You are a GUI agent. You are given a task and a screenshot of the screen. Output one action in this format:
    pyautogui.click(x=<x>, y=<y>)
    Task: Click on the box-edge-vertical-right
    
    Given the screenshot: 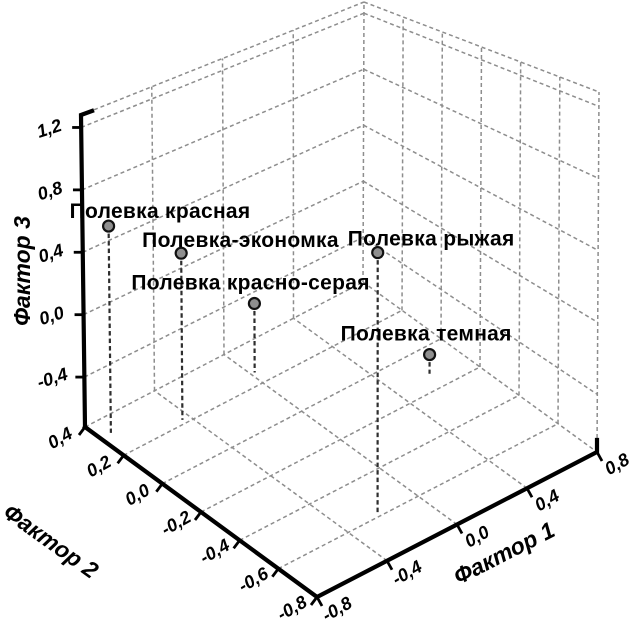 What is the action you would take?
    pyautogui.click(x=598, y=272)
    